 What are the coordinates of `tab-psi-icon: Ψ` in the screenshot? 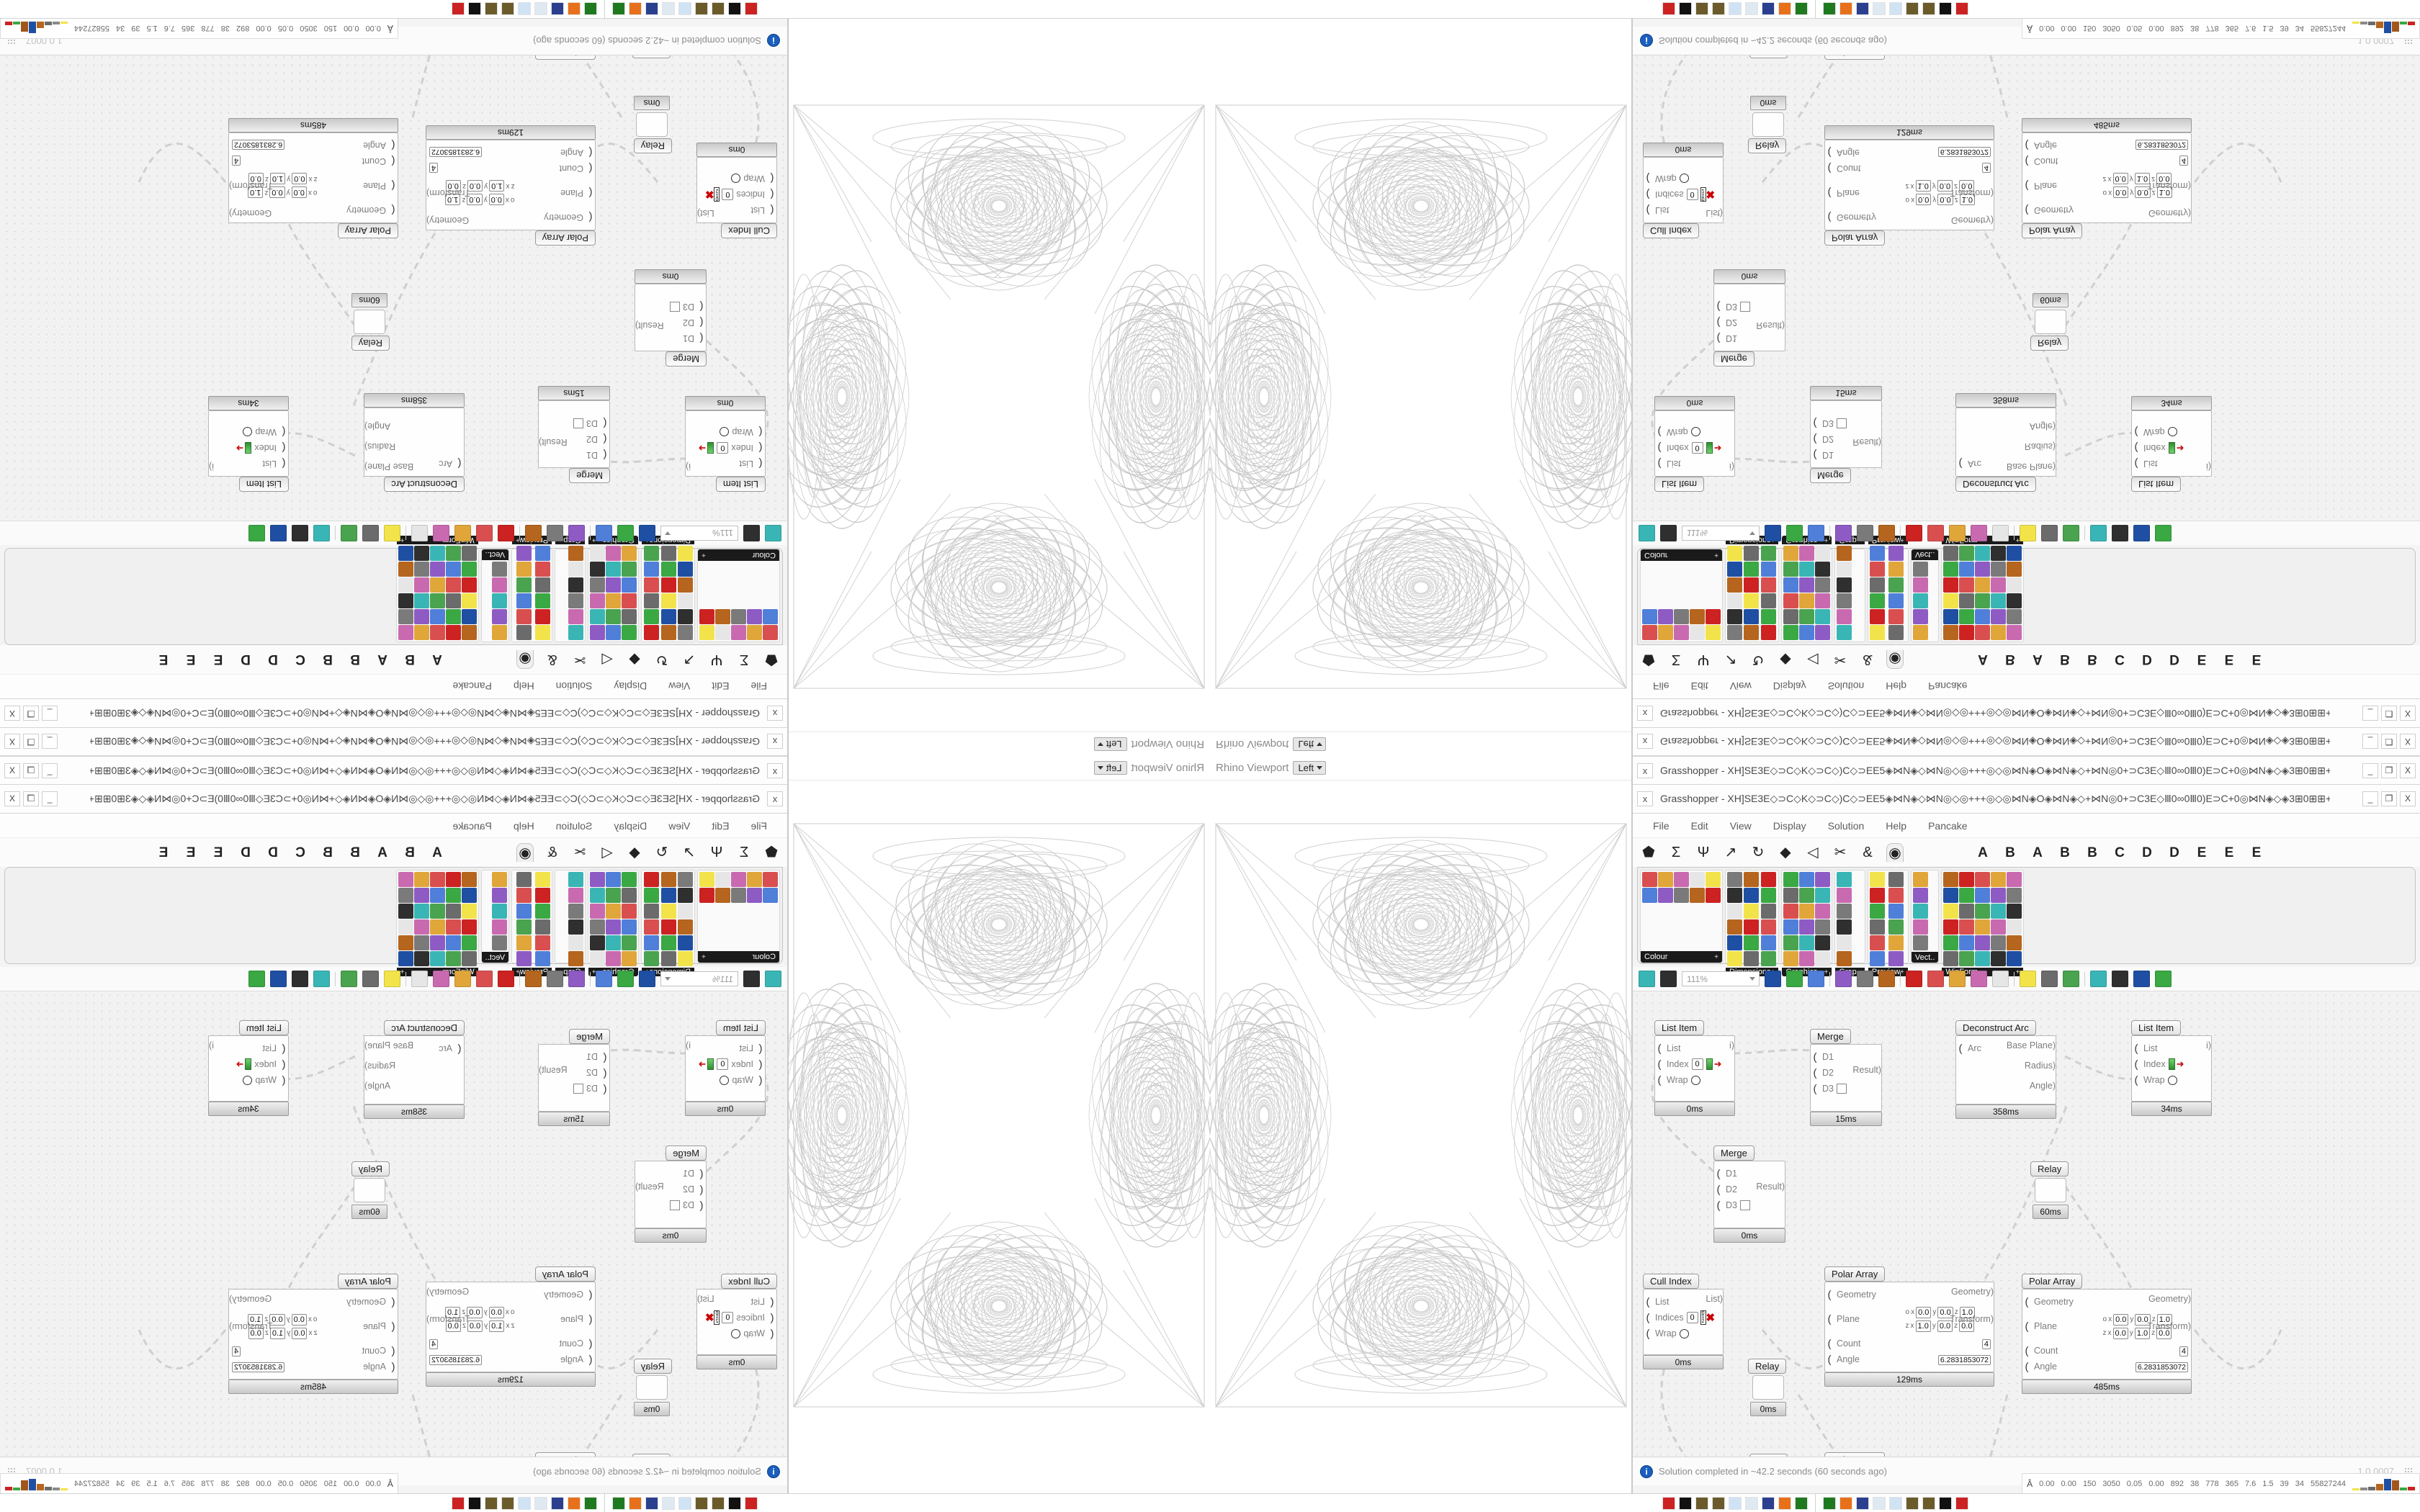 It's located at (716, 852).